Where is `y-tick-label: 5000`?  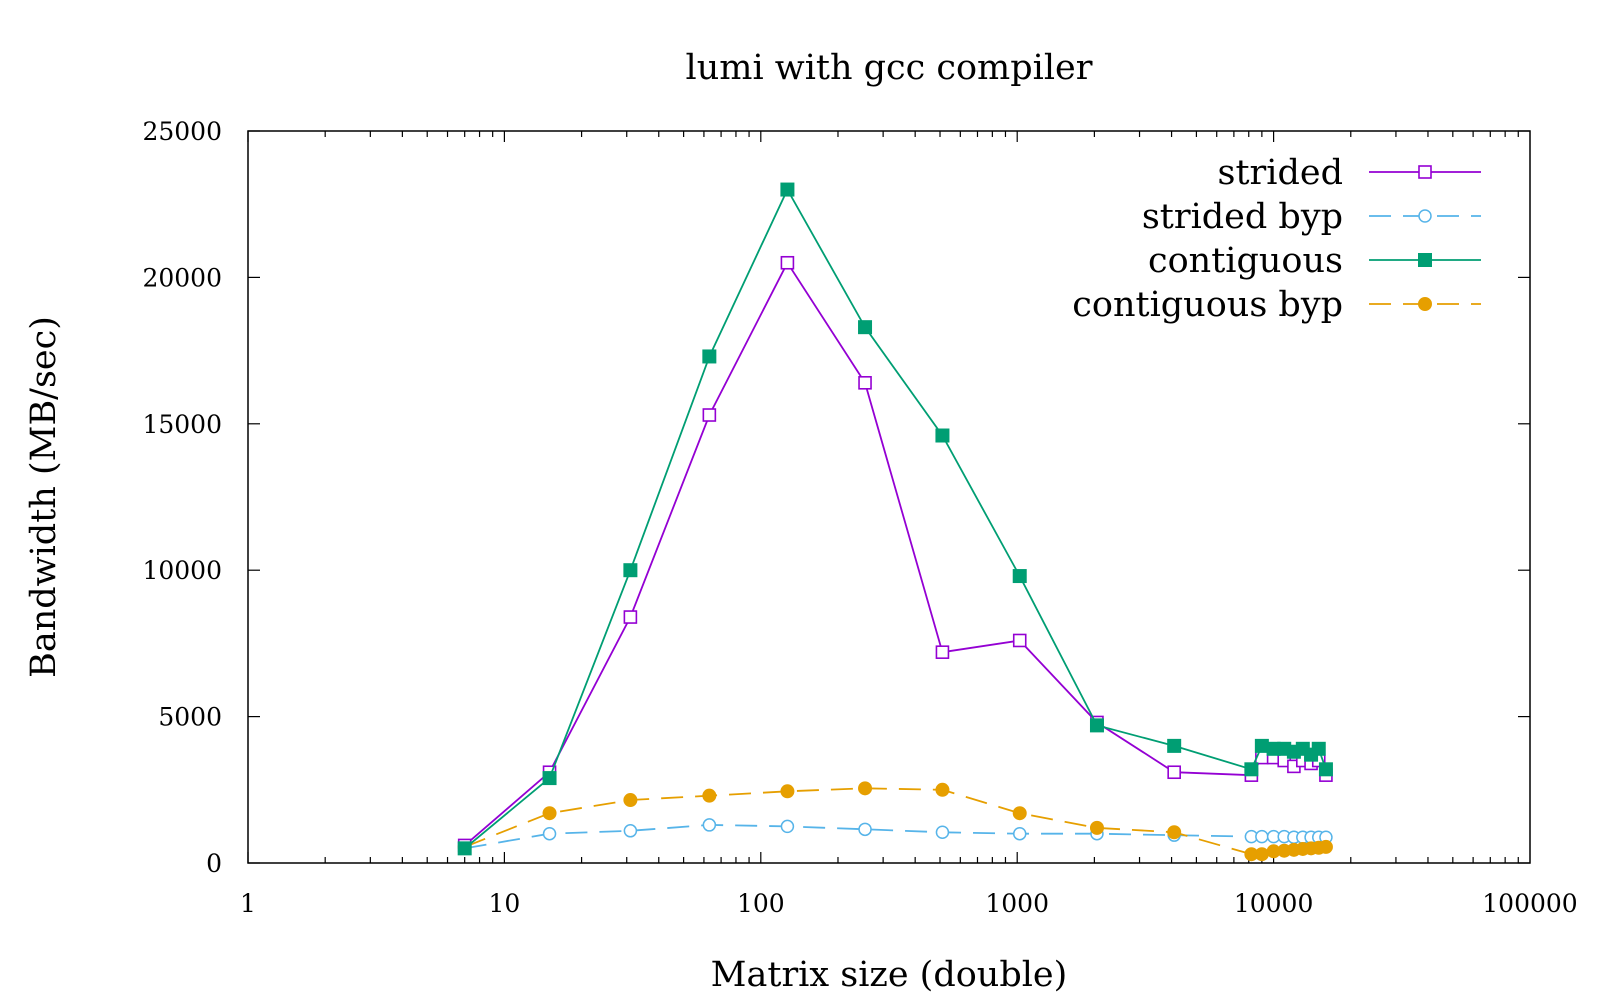 y-tick-label: 5000 is located at coordinates (190, 717).